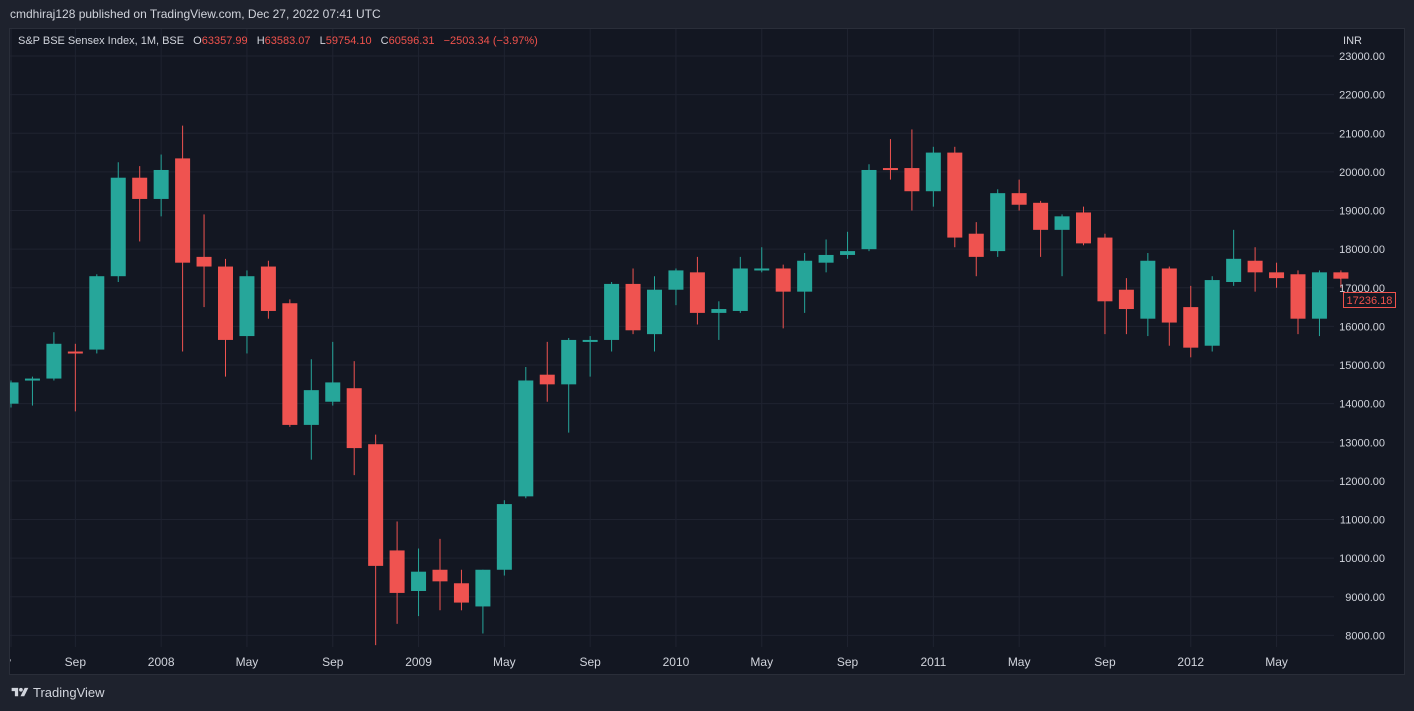  What do you see at coordinates (20, 692) in the screenshot?
I see `tradingview-logo-icon` at bounding box center [20, 692].